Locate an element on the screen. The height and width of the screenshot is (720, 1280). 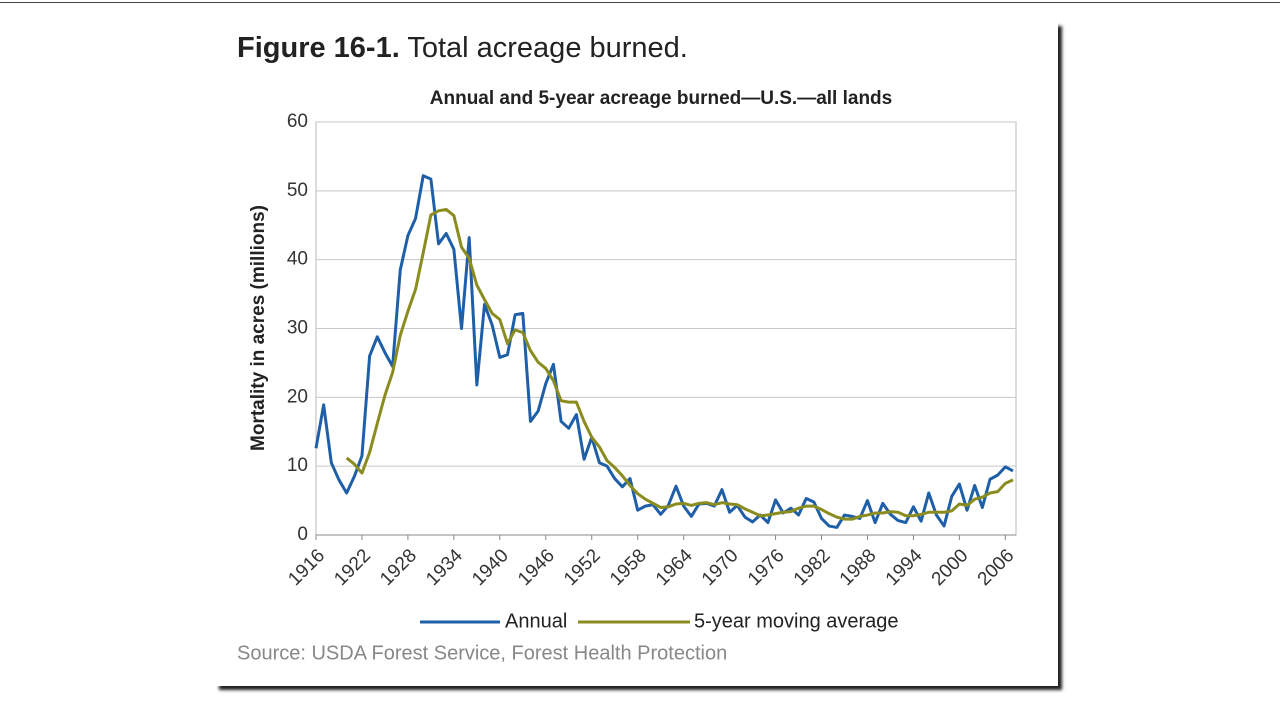
top-rule is located at coordinates (640, 2).